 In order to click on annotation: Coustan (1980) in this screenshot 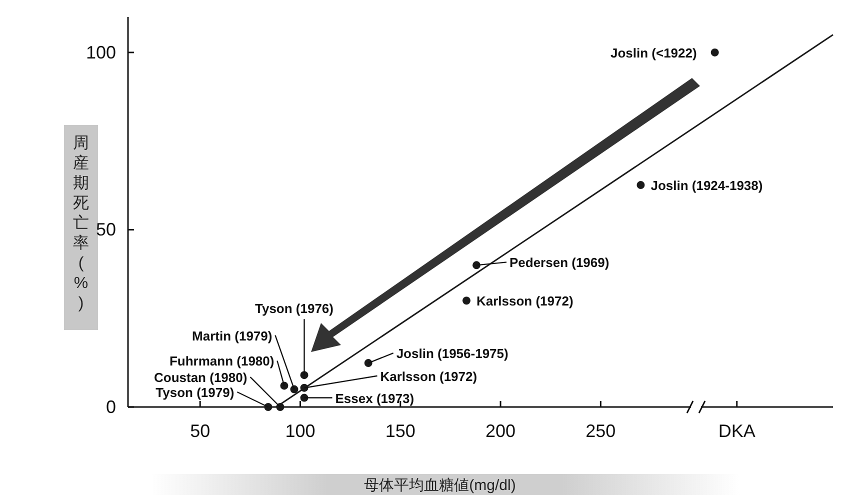, I will do `click(201, 377)`.